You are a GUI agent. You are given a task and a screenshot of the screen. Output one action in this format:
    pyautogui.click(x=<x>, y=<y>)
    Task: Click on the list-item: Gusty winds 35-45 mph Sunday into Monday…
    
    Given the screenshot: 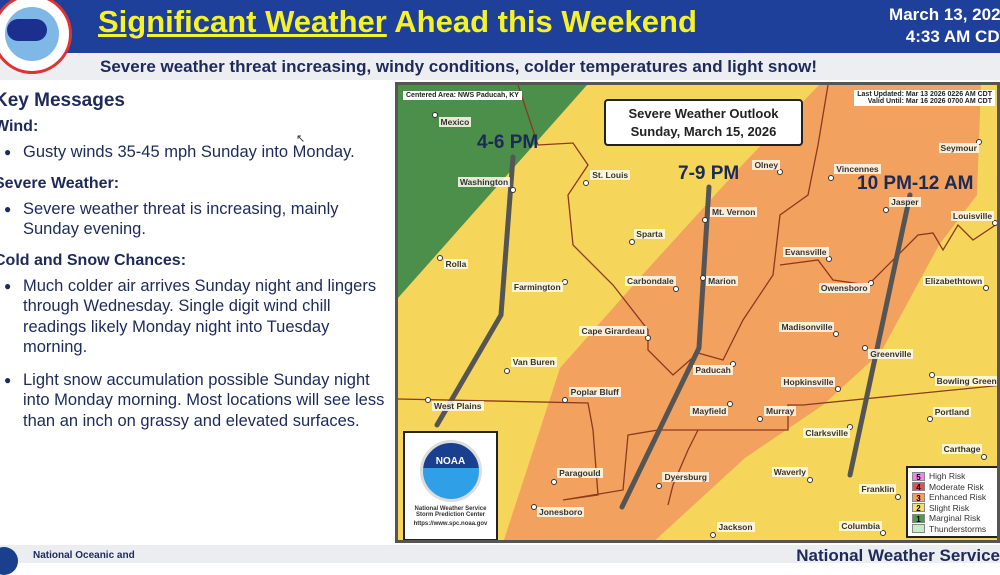 What is the action you would take?
    pyautogui.click(x=193, y=152)
    